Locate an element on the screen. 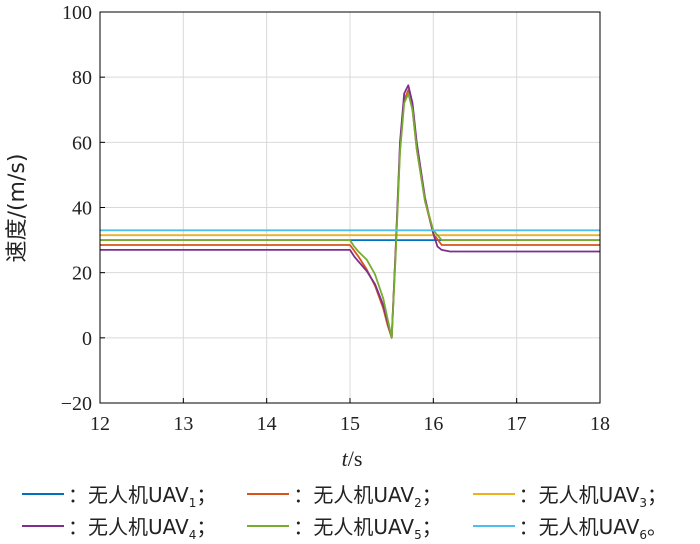 The image size is (700, 544). legend-label-uav2: ：无人机UAV2； is located at coordinates (367, 496).